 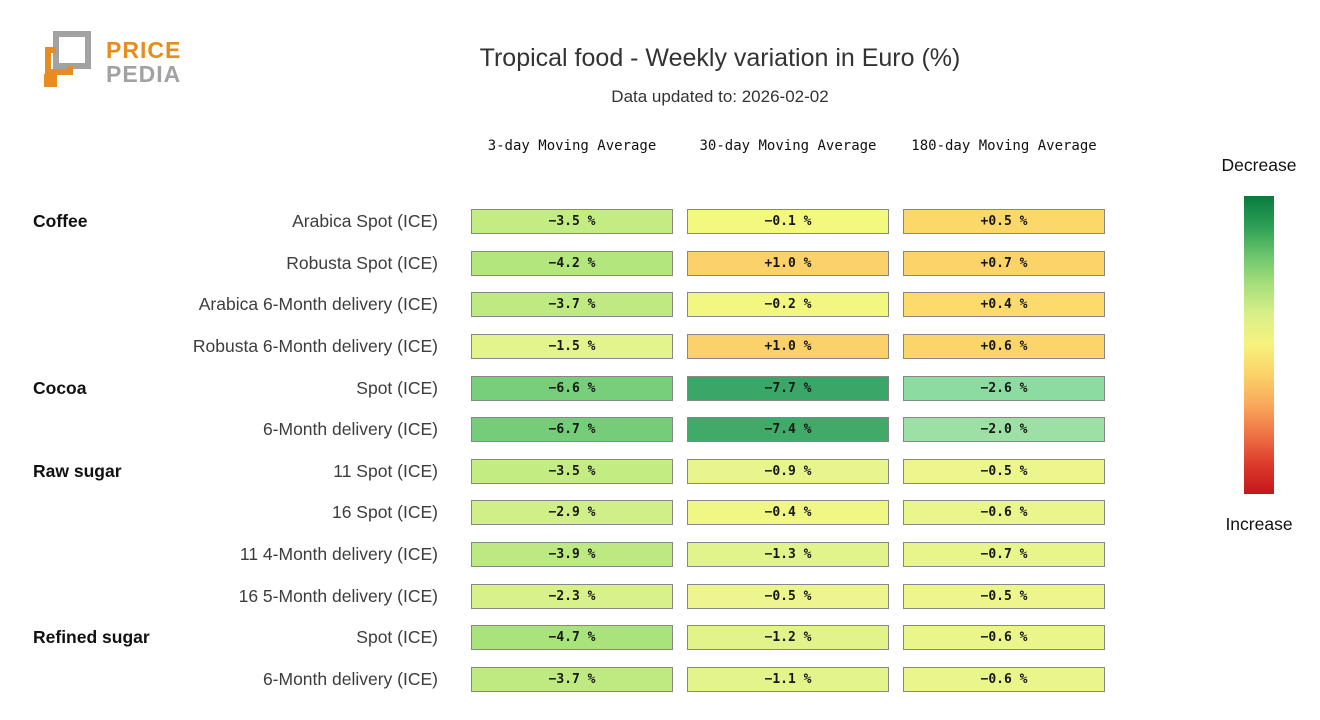 What do you see at coordinates (60, 221) in the screenshot?
I see `row-group-label: Coffee` at bounding box center [60, 221].